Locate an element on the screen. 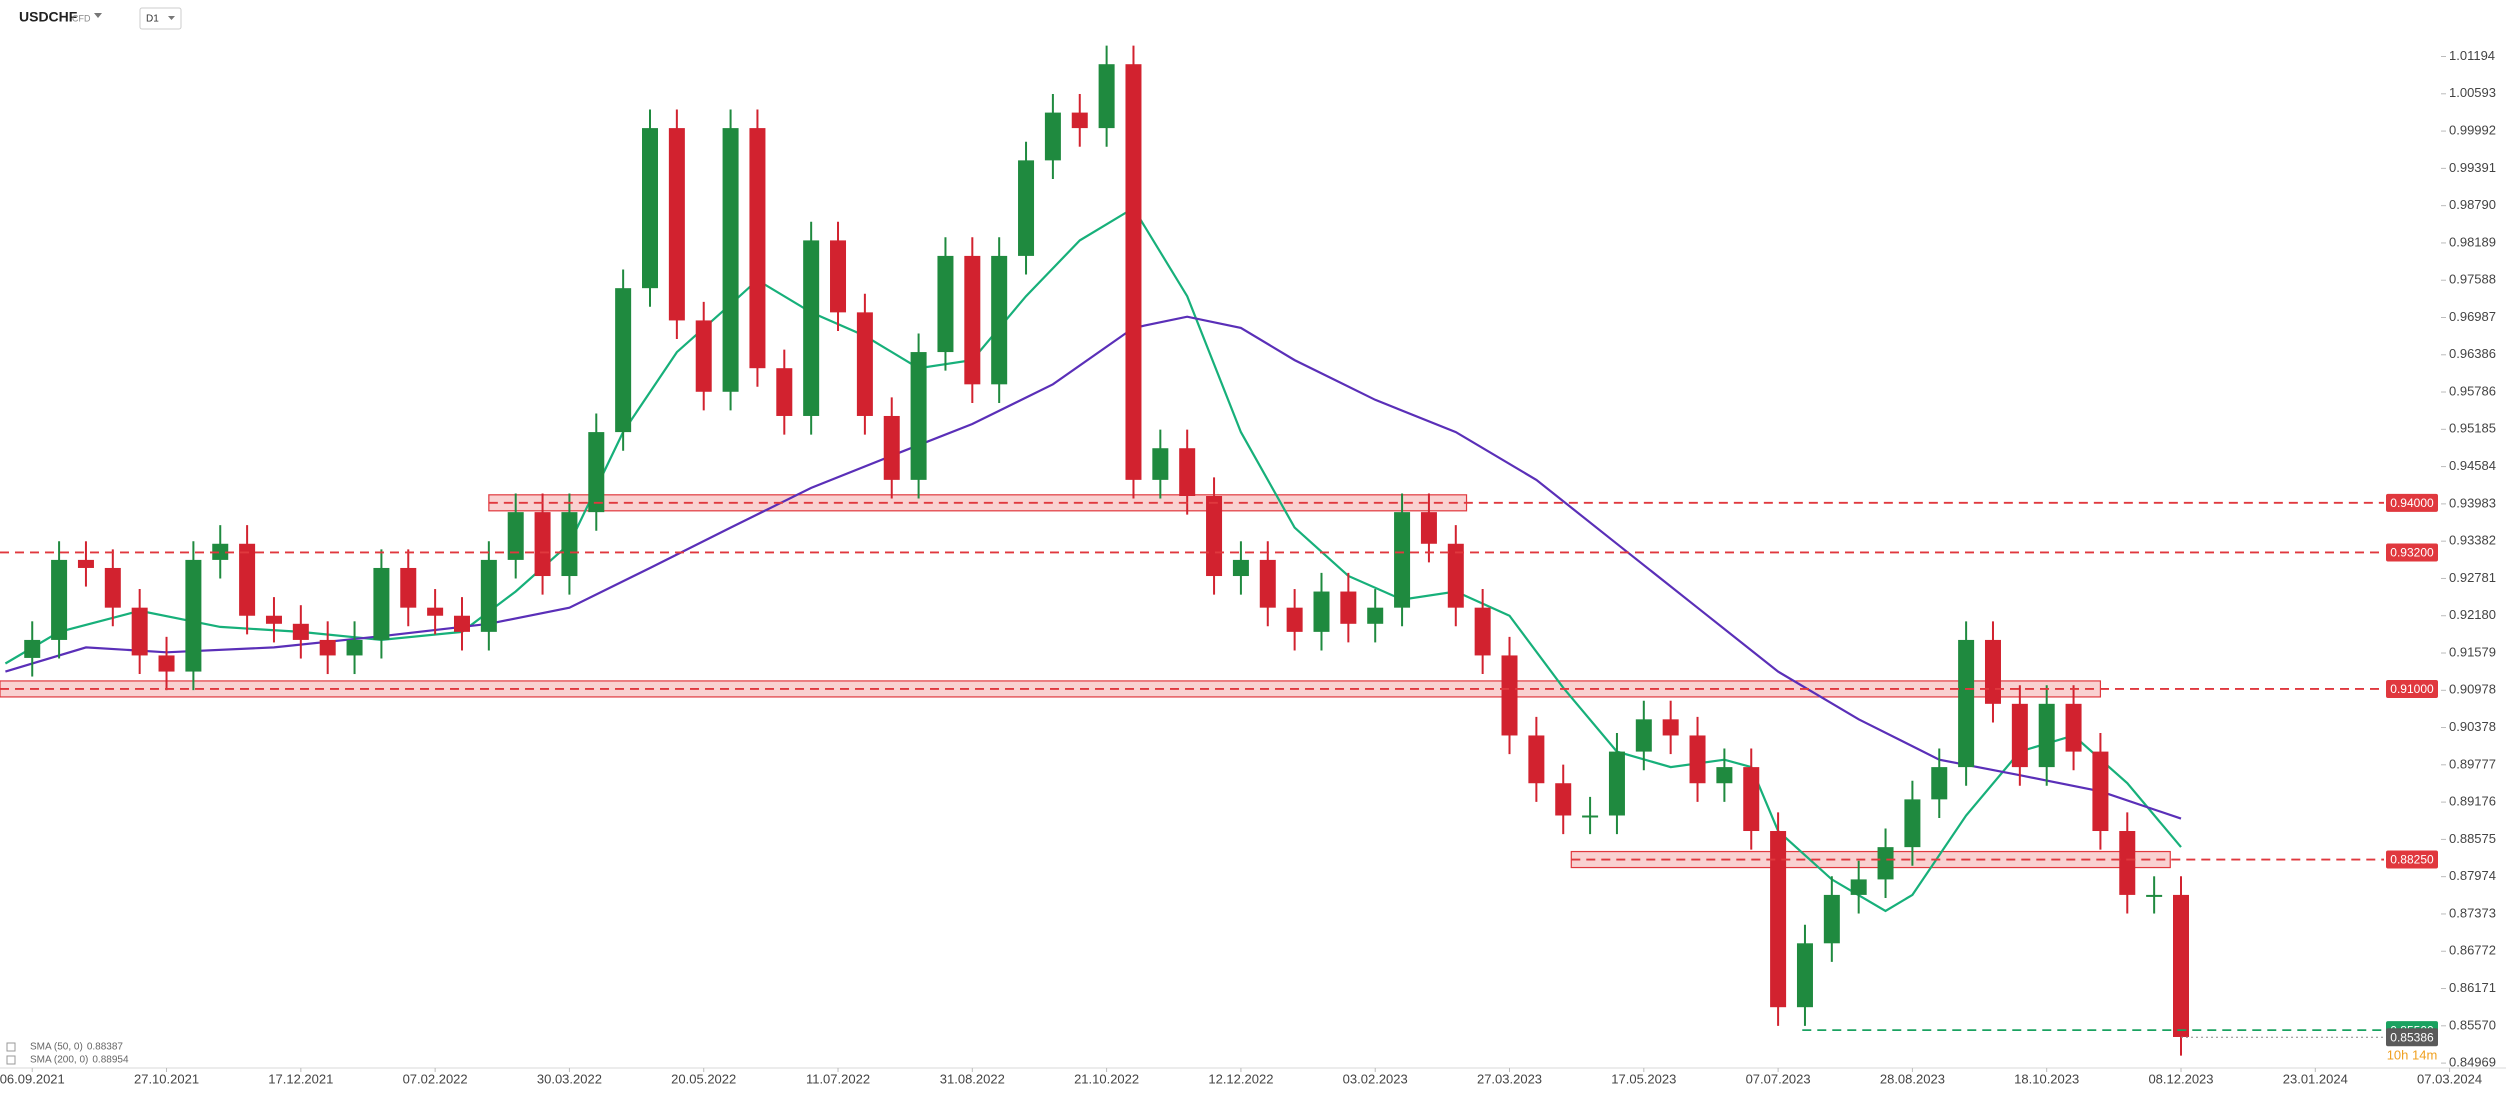 The width and height of the screenshot is (2506, 1093). y-tick-label: 0.86772 is located at coordinates (2472, 950).